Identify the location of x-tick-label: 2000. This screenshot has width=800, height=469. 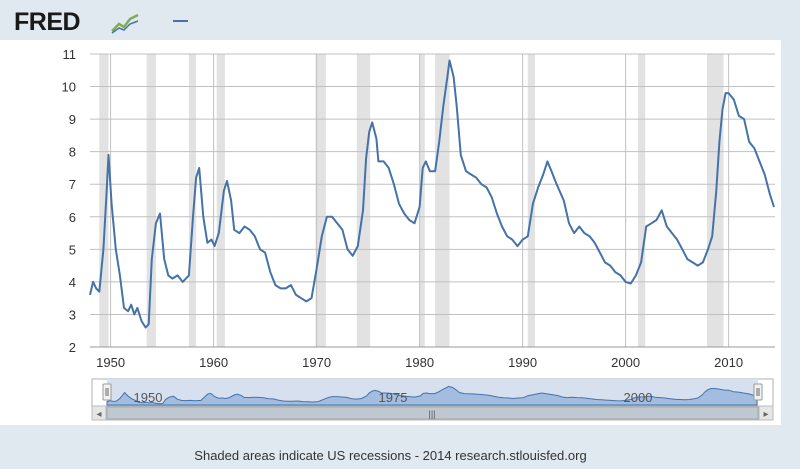
(625, 362).